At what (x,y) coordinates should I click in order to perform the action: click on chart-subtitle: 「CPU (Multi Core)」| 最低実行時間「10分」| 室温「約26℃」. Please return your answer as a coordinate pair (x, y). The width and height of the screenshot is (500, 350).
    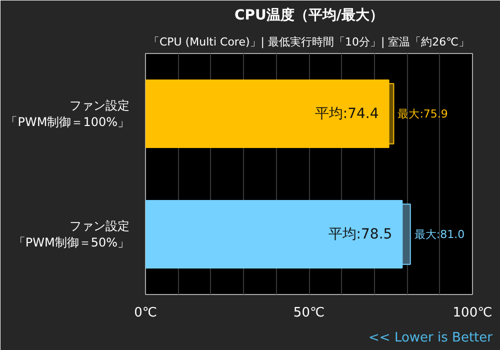
    Looking at the image, I should click on (309, 42).